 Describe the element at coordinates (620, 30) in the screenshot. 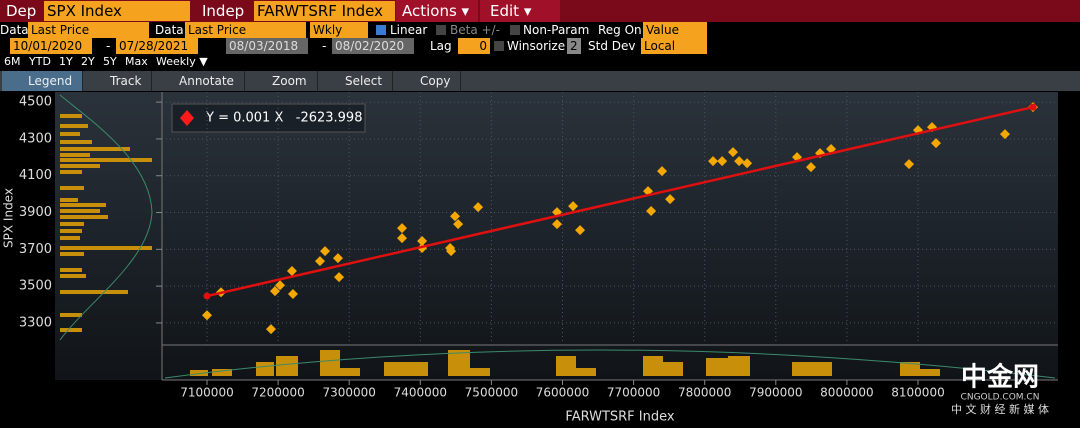

I see `regon-label: Reg On` at that location.